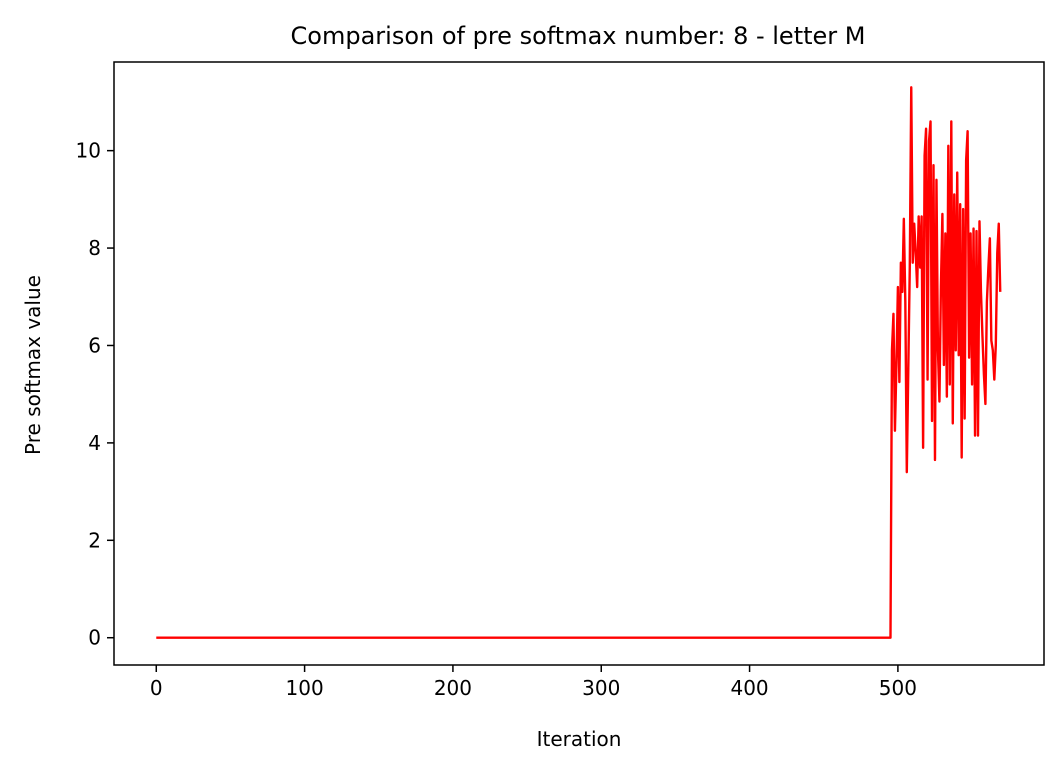  Describe the element at coordinates (601, 688) in the screenshot. I see `x-tick-label: 300` at that location.